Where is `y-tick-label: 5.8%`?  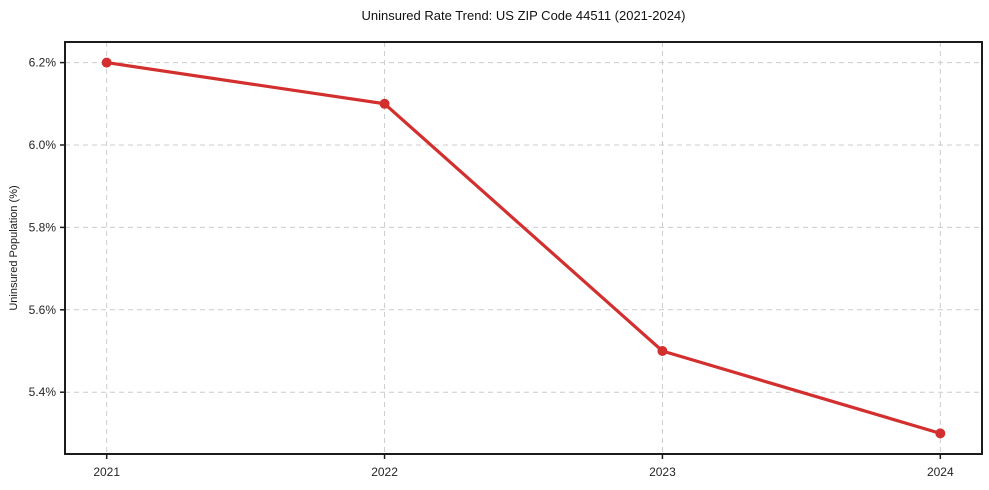
y-tick-label: 5.8% is located at coordinates (43, 227).